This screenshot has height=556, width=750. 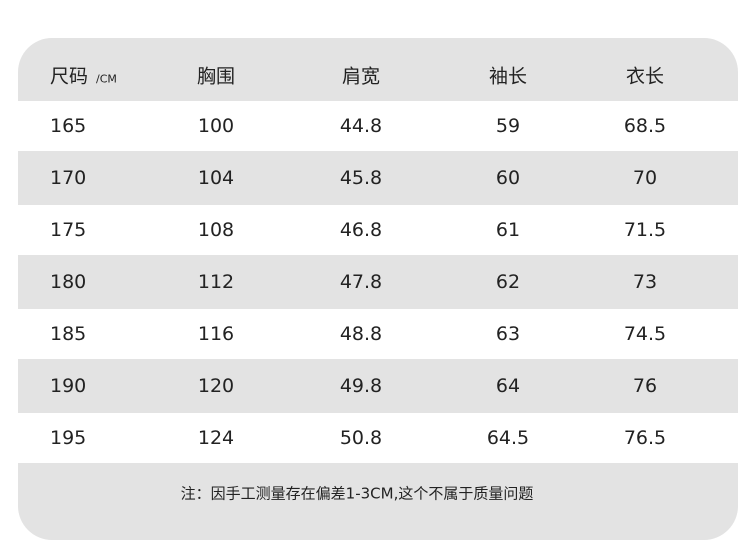 What do you see at coordinates (508, 230) in the screenshot?
I see `table-cell: 61` at bounding box center [508, 230].